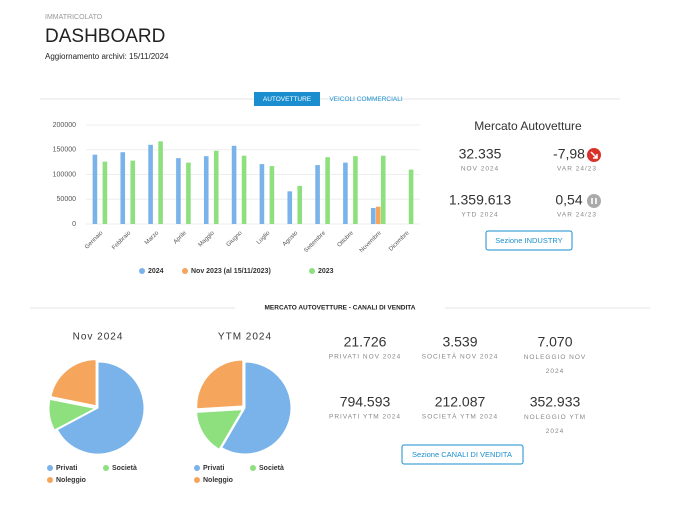 This screenshot has width=683, height=512. I want to click on stat-value: 7.070, so click(554, 342).